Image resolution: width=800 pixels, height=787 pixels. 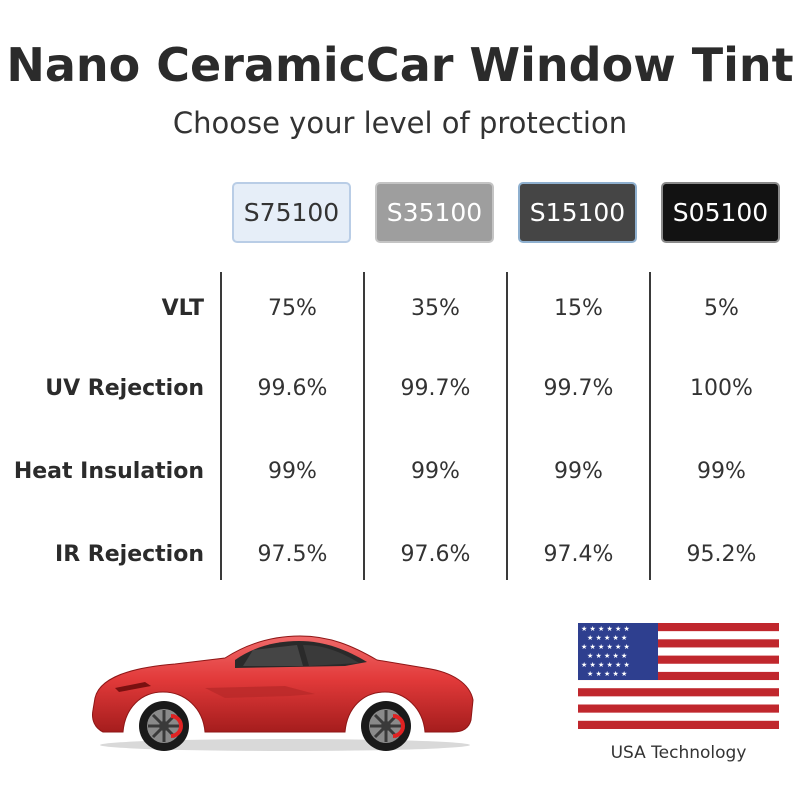 What do you see at coordinates (434, 212) in the screenshot?
I see `product-chip-s35100: S35100` at bounding box center [434, 212].